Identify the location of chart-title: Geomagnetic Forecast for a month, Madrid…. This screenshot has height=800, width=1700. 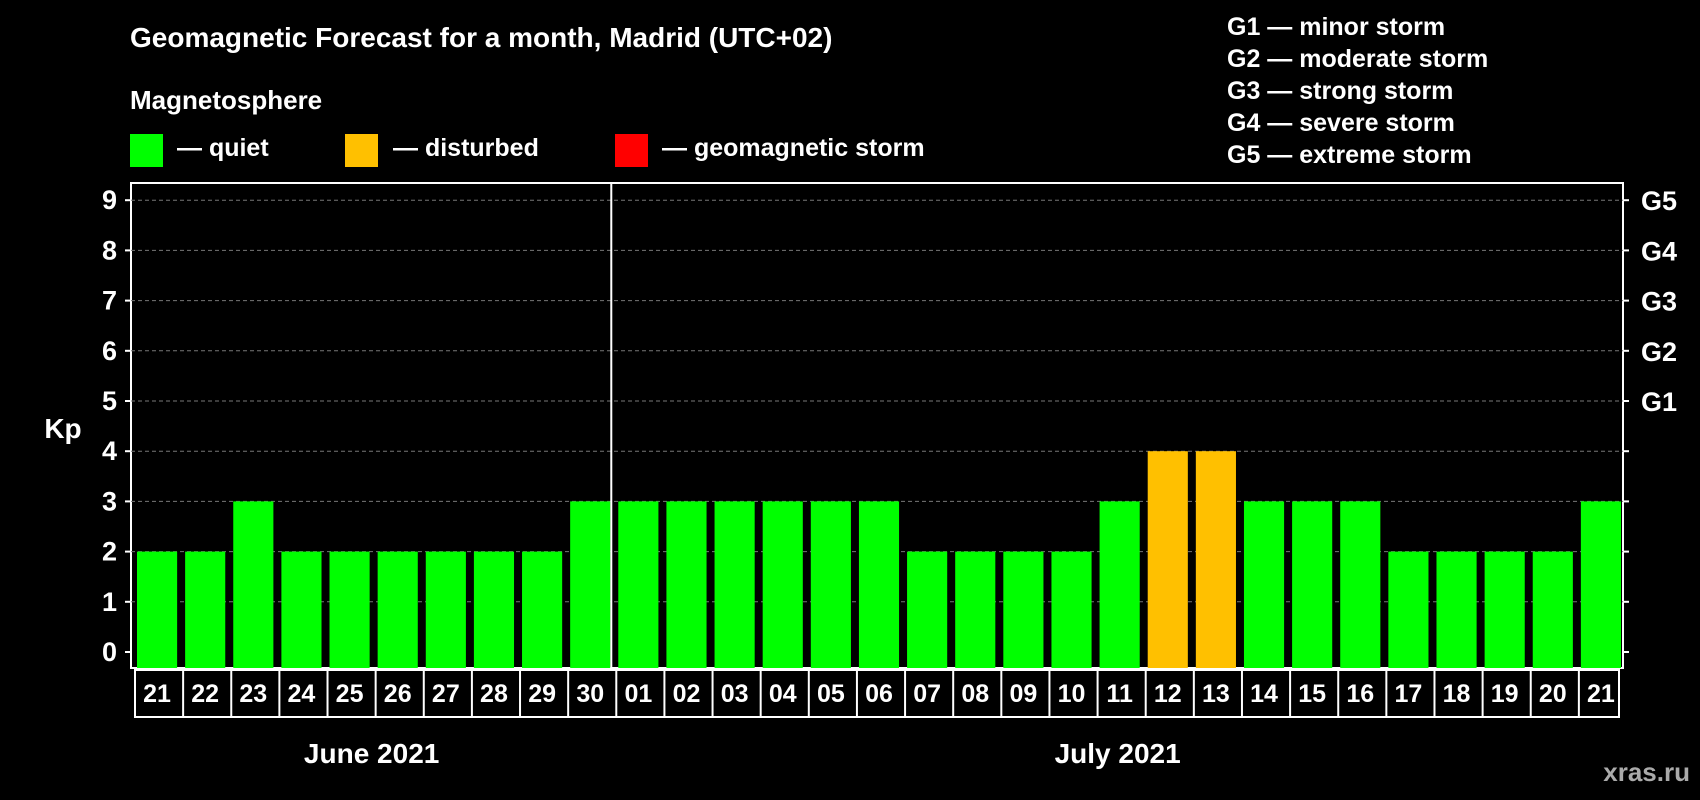
(481, 37).